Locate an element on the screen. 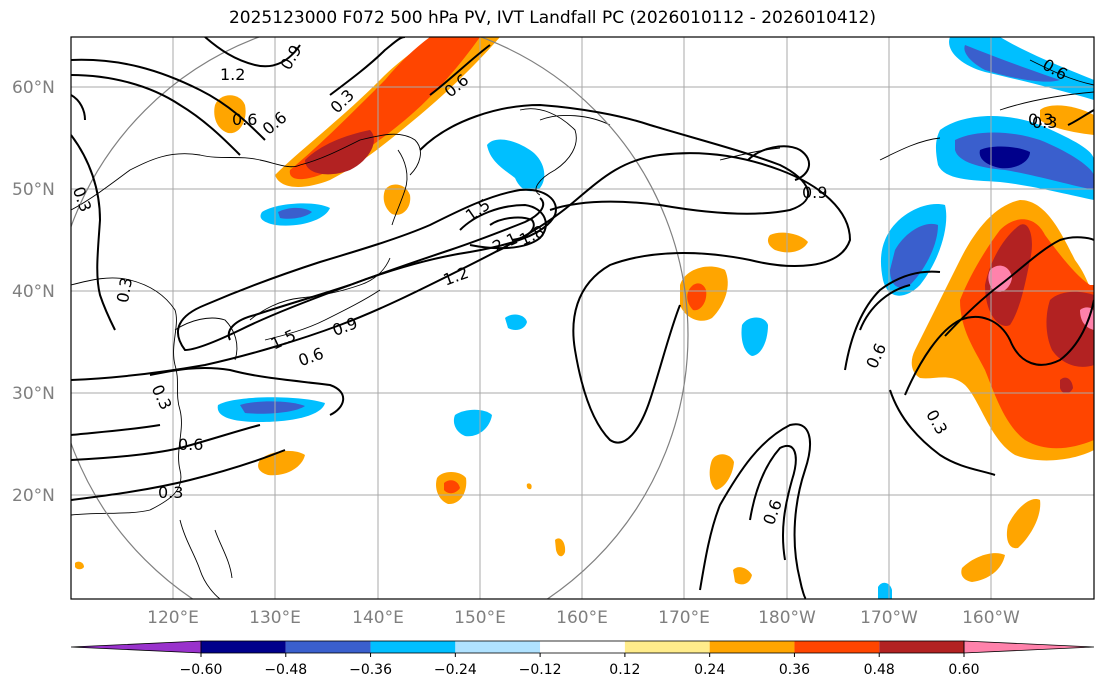 The height and width of the screenshot is (692, 1105). colorbar-outline is located at coordinates (582, 647).